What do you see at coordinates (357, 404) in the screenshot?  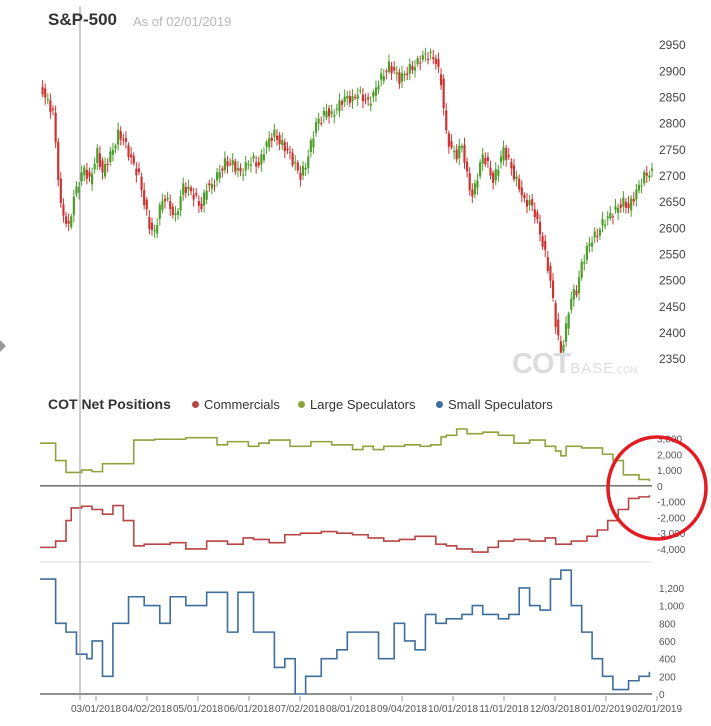 I see `legend-item-large-speculators: Large Speculators` at bounding box center [357, 404].